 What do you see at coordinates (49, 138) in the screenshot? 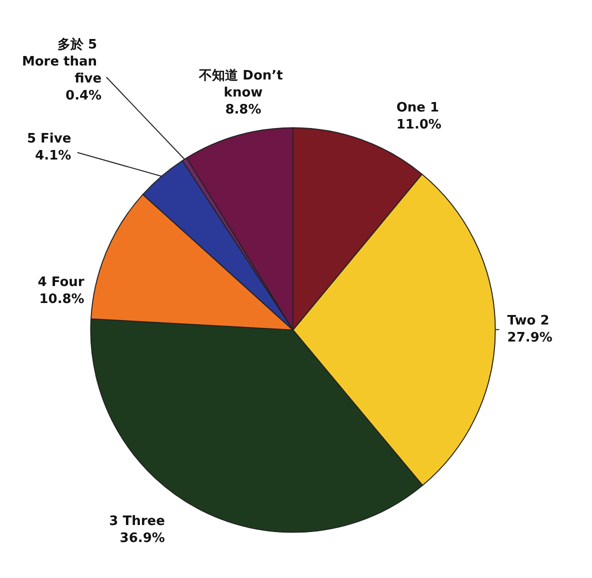
I see `slice-label: 5 Five` at bounding box center [49, 138].